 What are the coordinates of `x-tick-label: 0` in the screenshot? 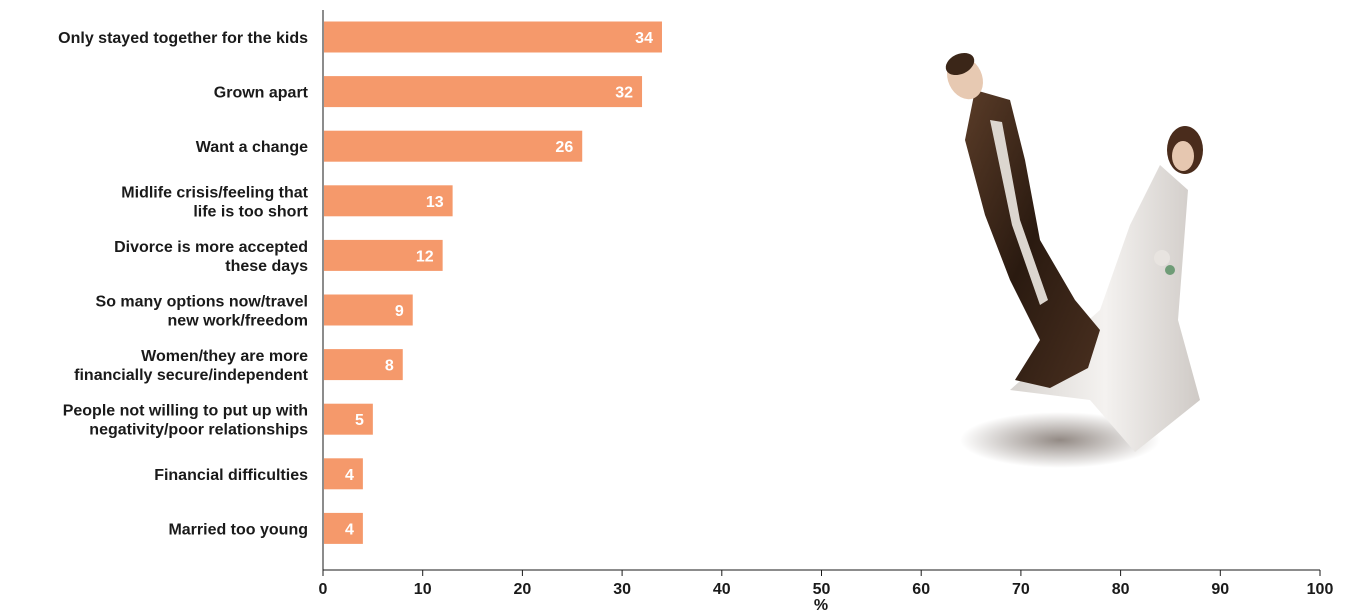 It's located at (323, 589).